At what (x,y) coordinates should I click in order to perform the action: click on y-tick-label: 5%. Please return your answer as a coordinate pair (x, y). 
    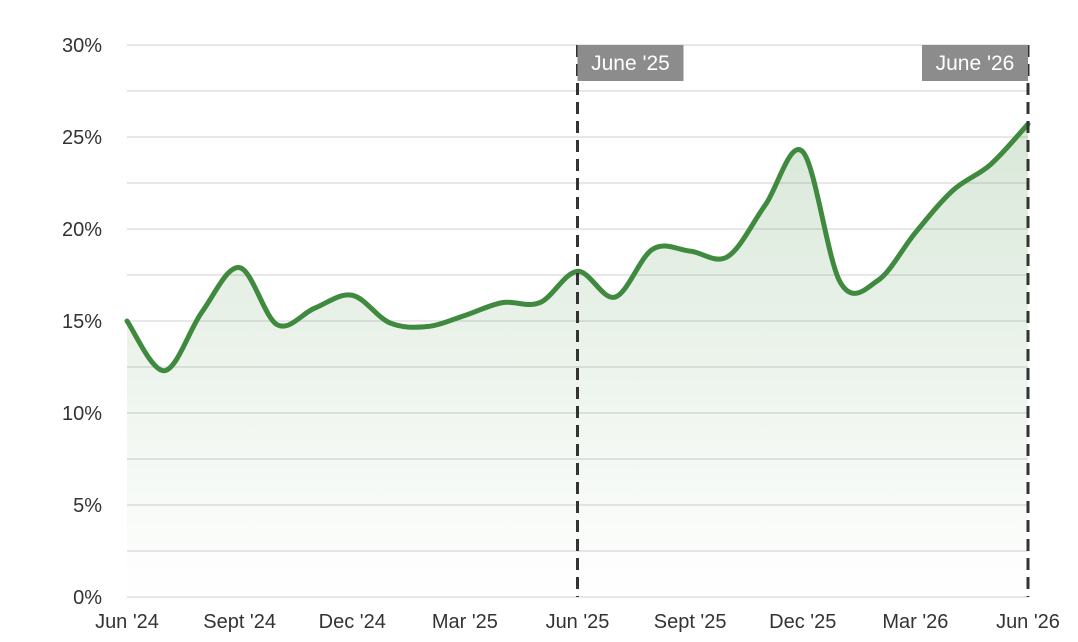
    Looking at the image, I should click on (87, 506).